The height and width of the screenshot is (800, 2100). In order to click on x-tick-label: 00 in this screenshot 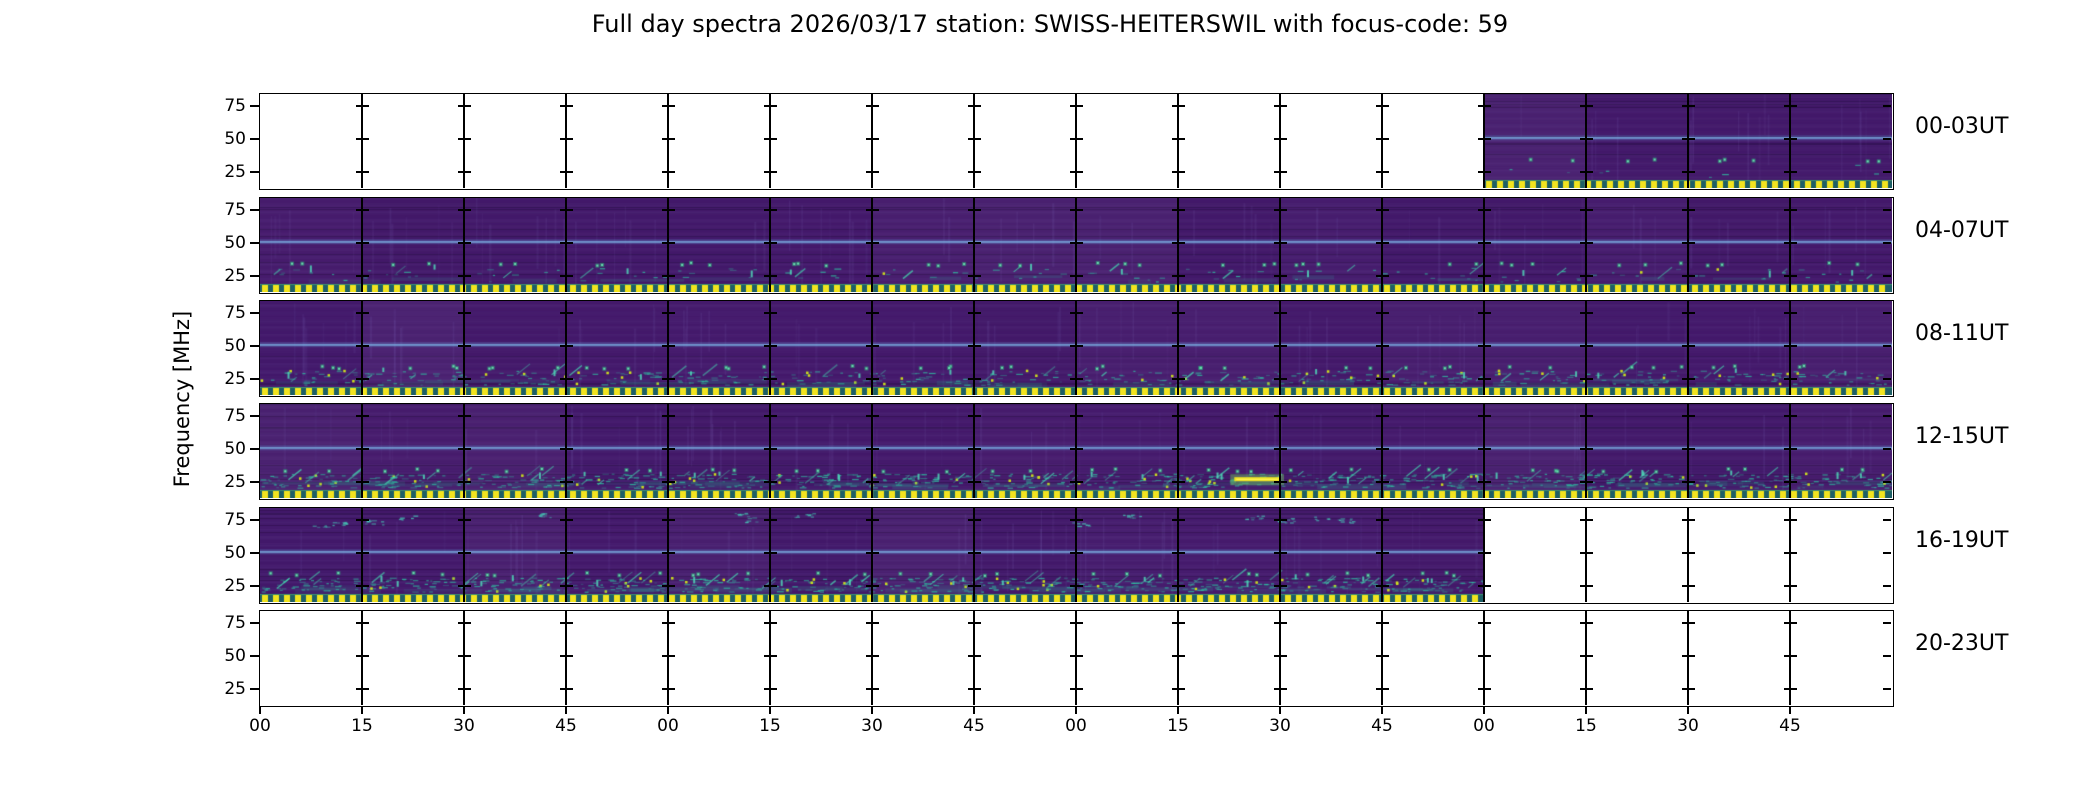, I will do `click(1484, 726)`.